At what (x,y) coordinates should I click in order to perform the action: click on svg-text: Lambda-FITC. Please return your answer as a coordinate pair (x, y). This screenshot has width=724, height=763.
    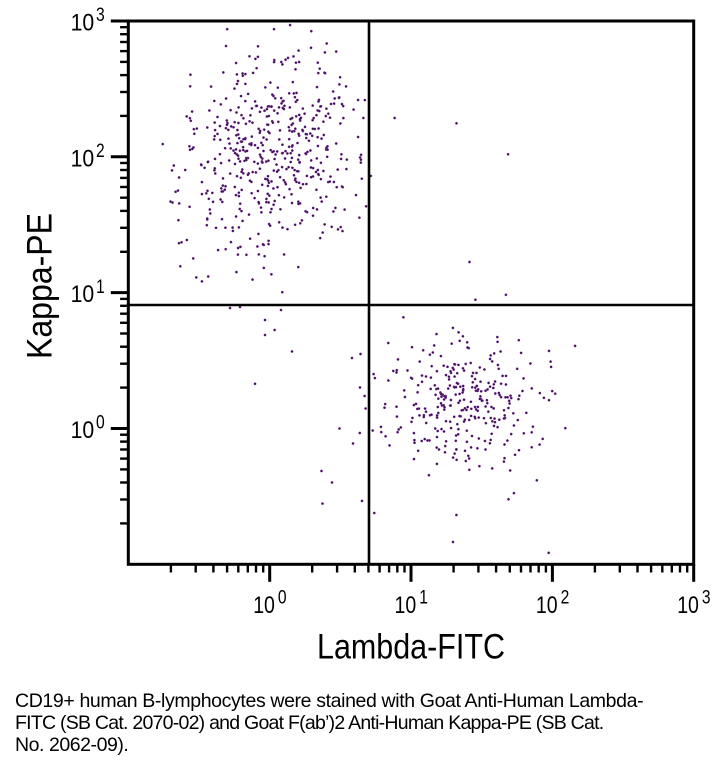
    Looking at the image, I should click on (411, 647).